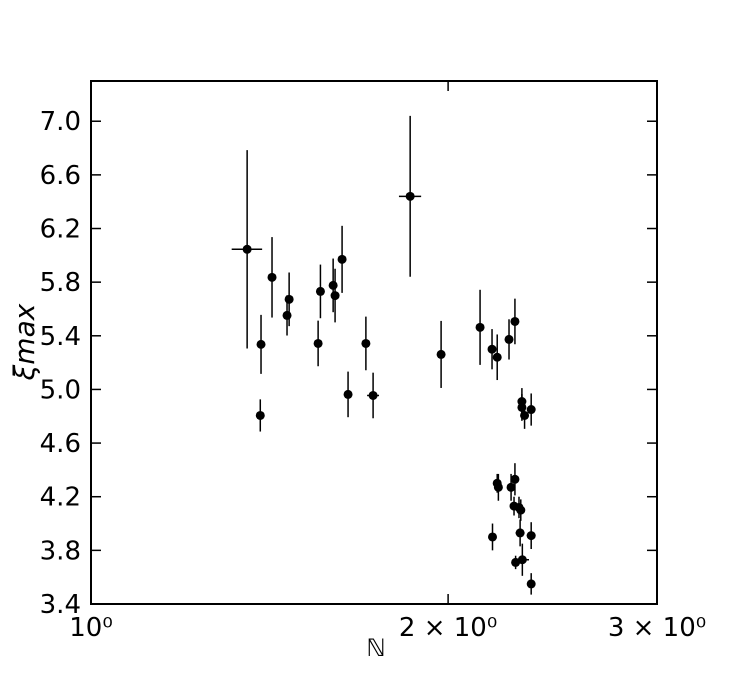  What do you see at coordinates (24, 342) in the screenshot?
I see `y-axis-label: ξmax` at bounding box center [24, 342].